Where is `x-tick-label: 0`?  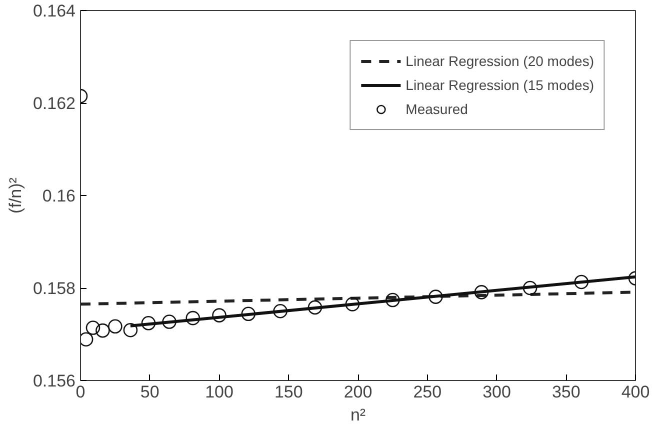
x-tick-label: 0 is located at coordinates (81, 392).